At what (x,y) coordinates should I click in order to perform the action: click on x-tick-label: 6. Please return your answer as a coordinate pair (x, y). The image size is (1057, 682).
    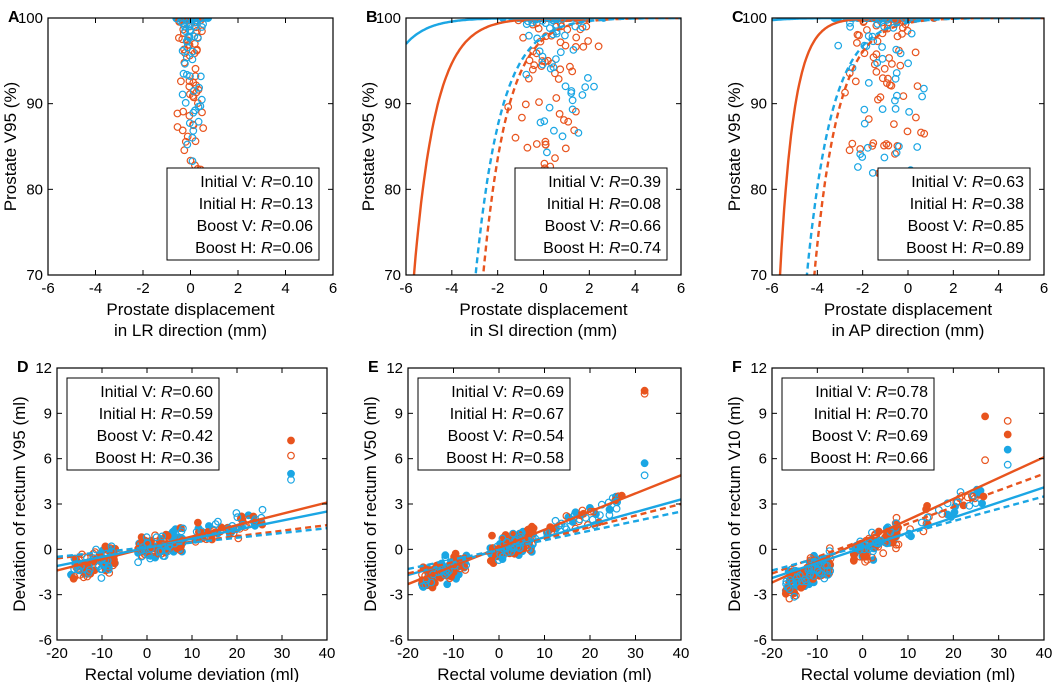
    Looking at the image, I should click on (681, 288).